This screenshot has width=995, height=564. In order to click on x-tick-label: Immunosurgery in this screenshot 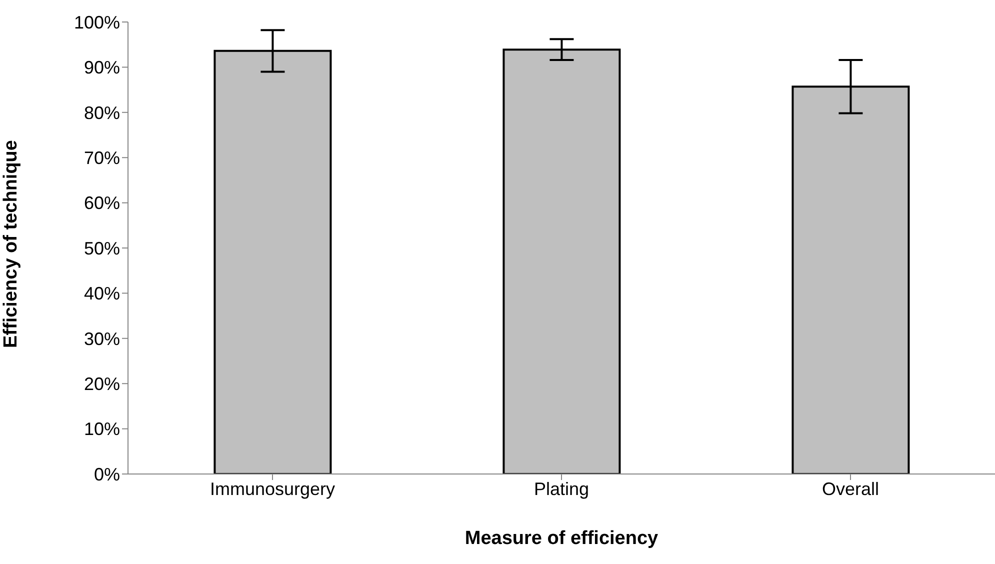, I will do `click(273, 488)`.